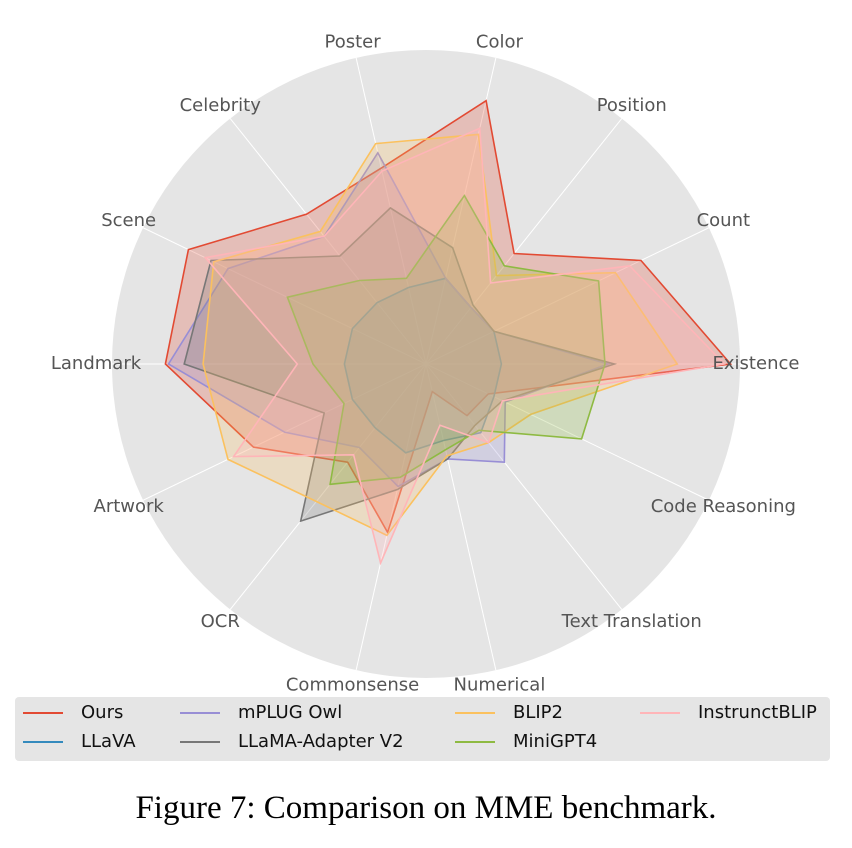 This screenshot has height=848, width=852. Describe the element at coordinates (290, 712) in the screenshot. I see `legend-label: mPLUG Owl` at that location.